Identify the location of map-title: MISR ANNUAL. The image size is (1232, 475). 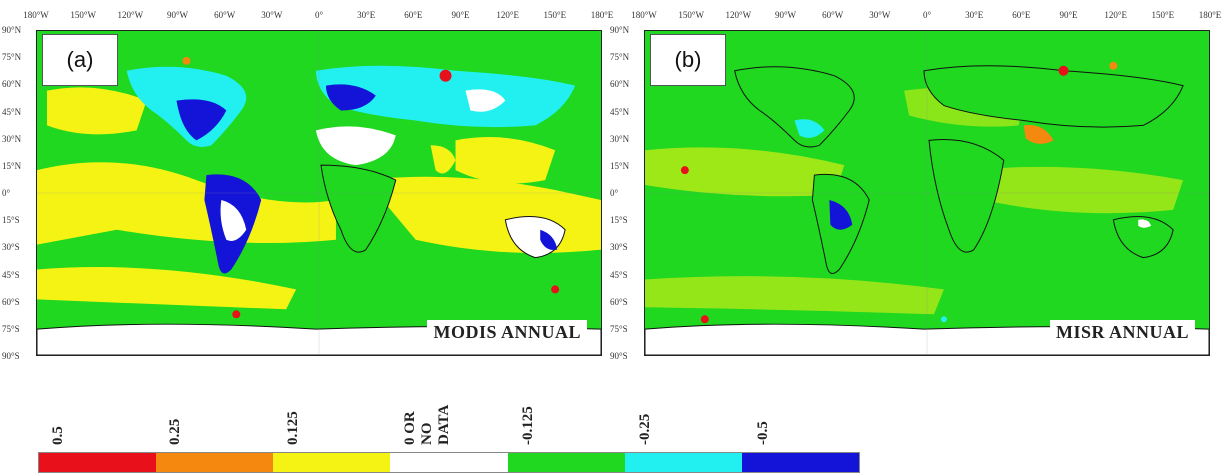
(1122, 332).